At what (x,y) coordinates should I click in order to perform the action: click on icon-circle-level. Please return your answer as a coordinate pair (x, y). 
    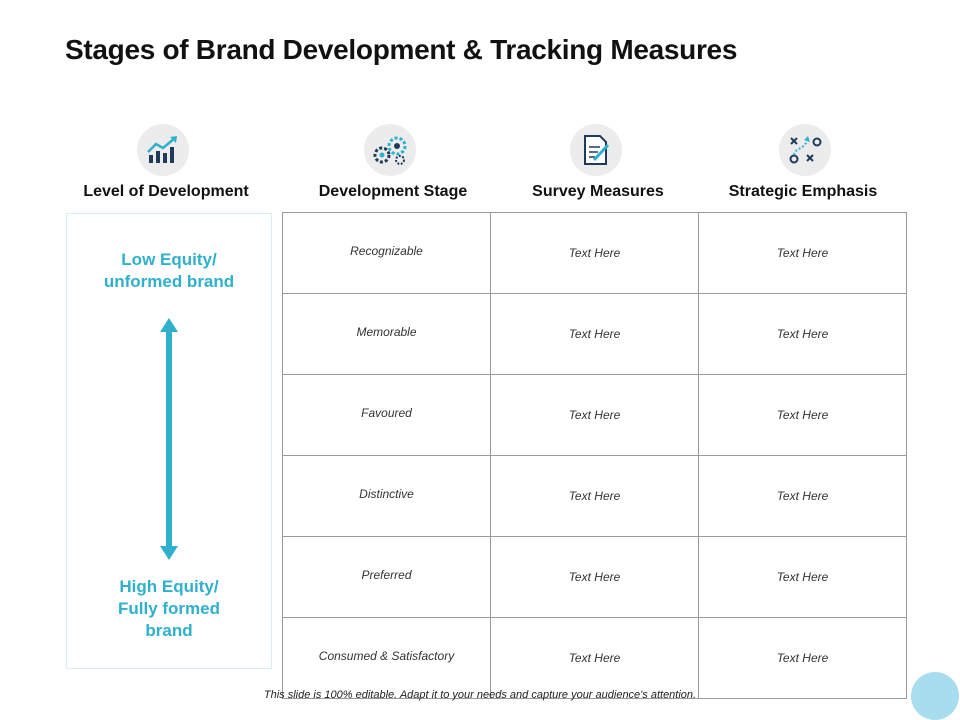
    Looking at the image, I should click on (163, 150).